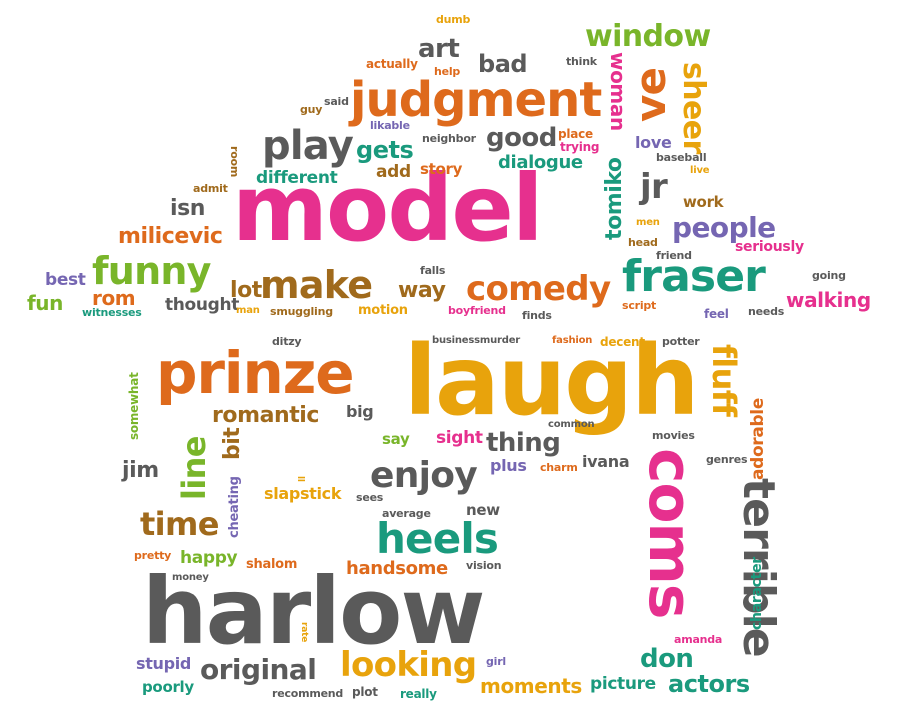  What do you see at coordinates (311, 109) in the screenshot?
I see `word-guy: guy` at bounding box center [311, 109].